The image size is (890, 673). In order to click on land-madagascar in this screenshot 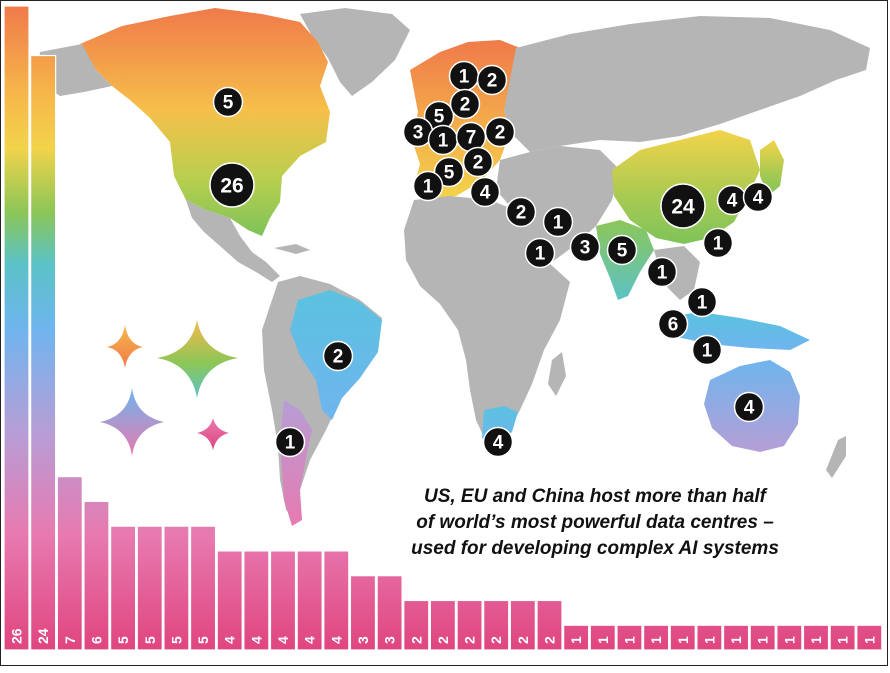, I will do `click(557, 374)`.